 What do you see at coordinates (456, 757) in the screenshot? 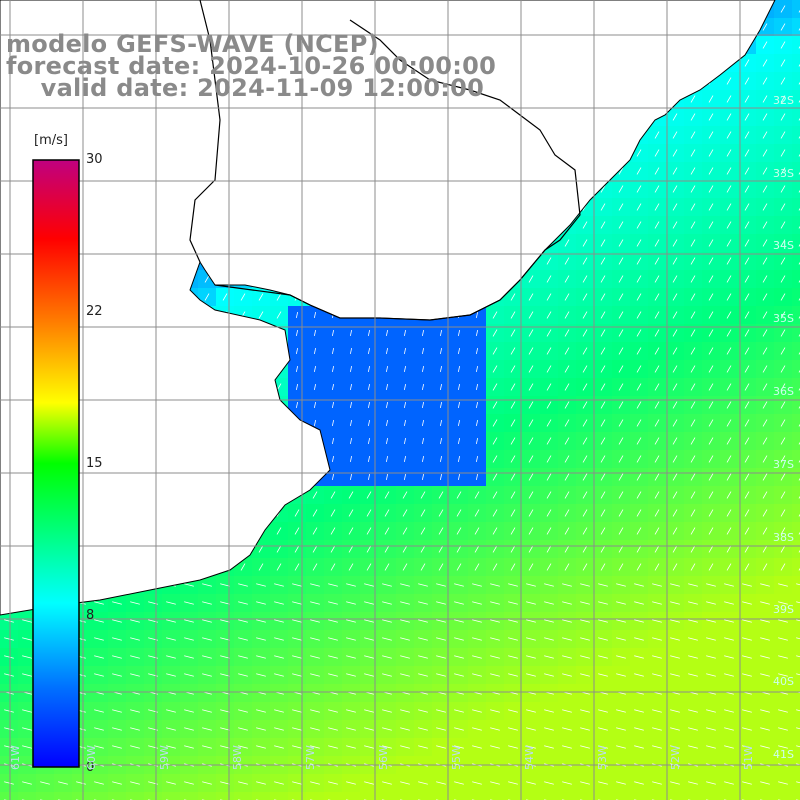
I see `lon-label-55w: 55W` at bounding box center [456, 757].